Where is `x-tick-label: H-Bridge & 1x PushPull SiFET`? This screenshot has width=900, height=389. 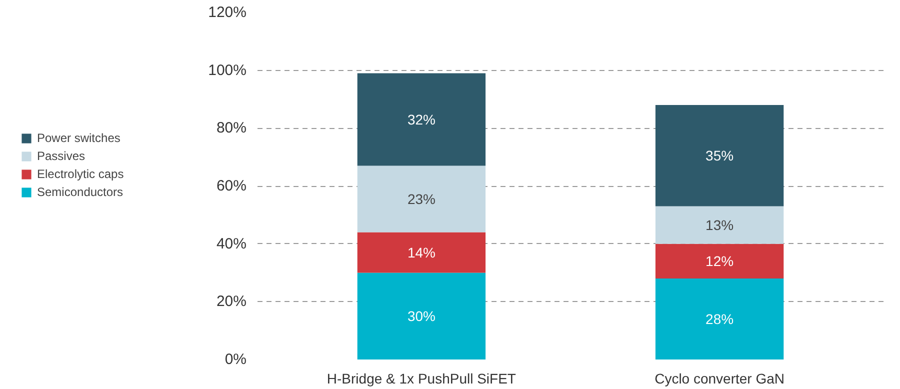 x-tick-label: H-Bridge & 1x PushPull SiFET is located at coordinates (421, 378).